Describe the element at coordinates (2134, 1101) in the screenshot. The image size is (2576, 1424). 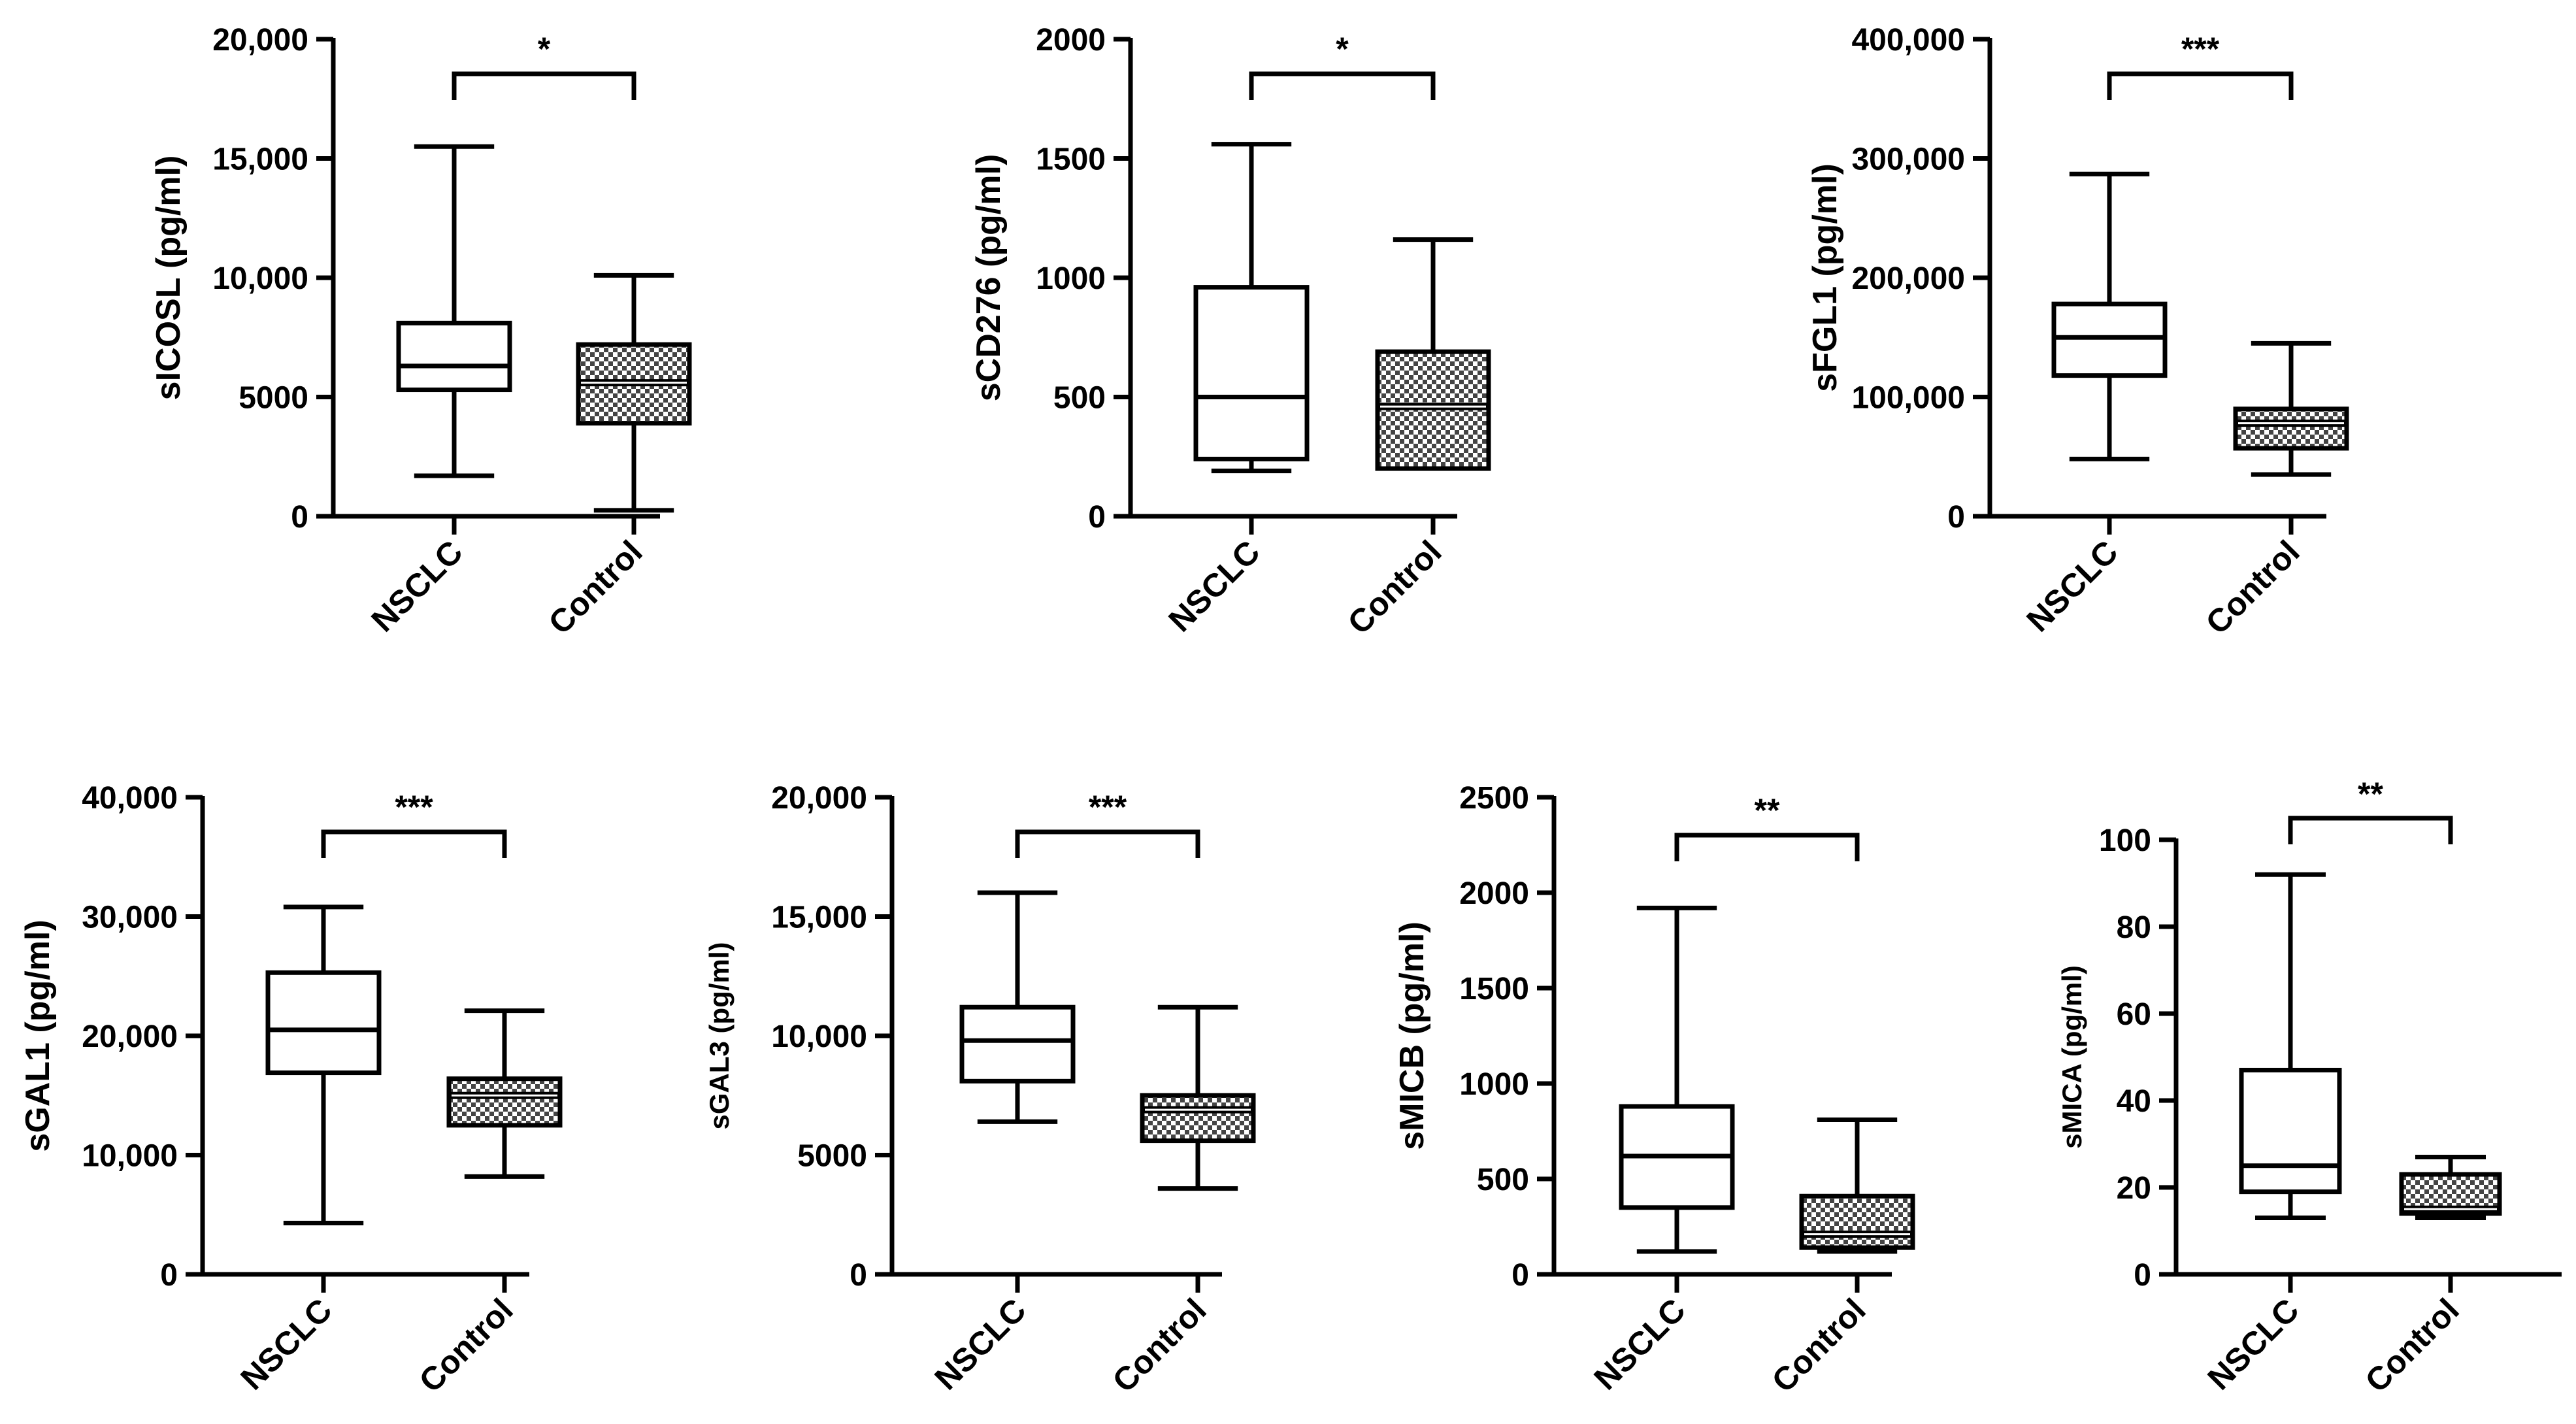
I see `y-tick-label: 40` at that location.